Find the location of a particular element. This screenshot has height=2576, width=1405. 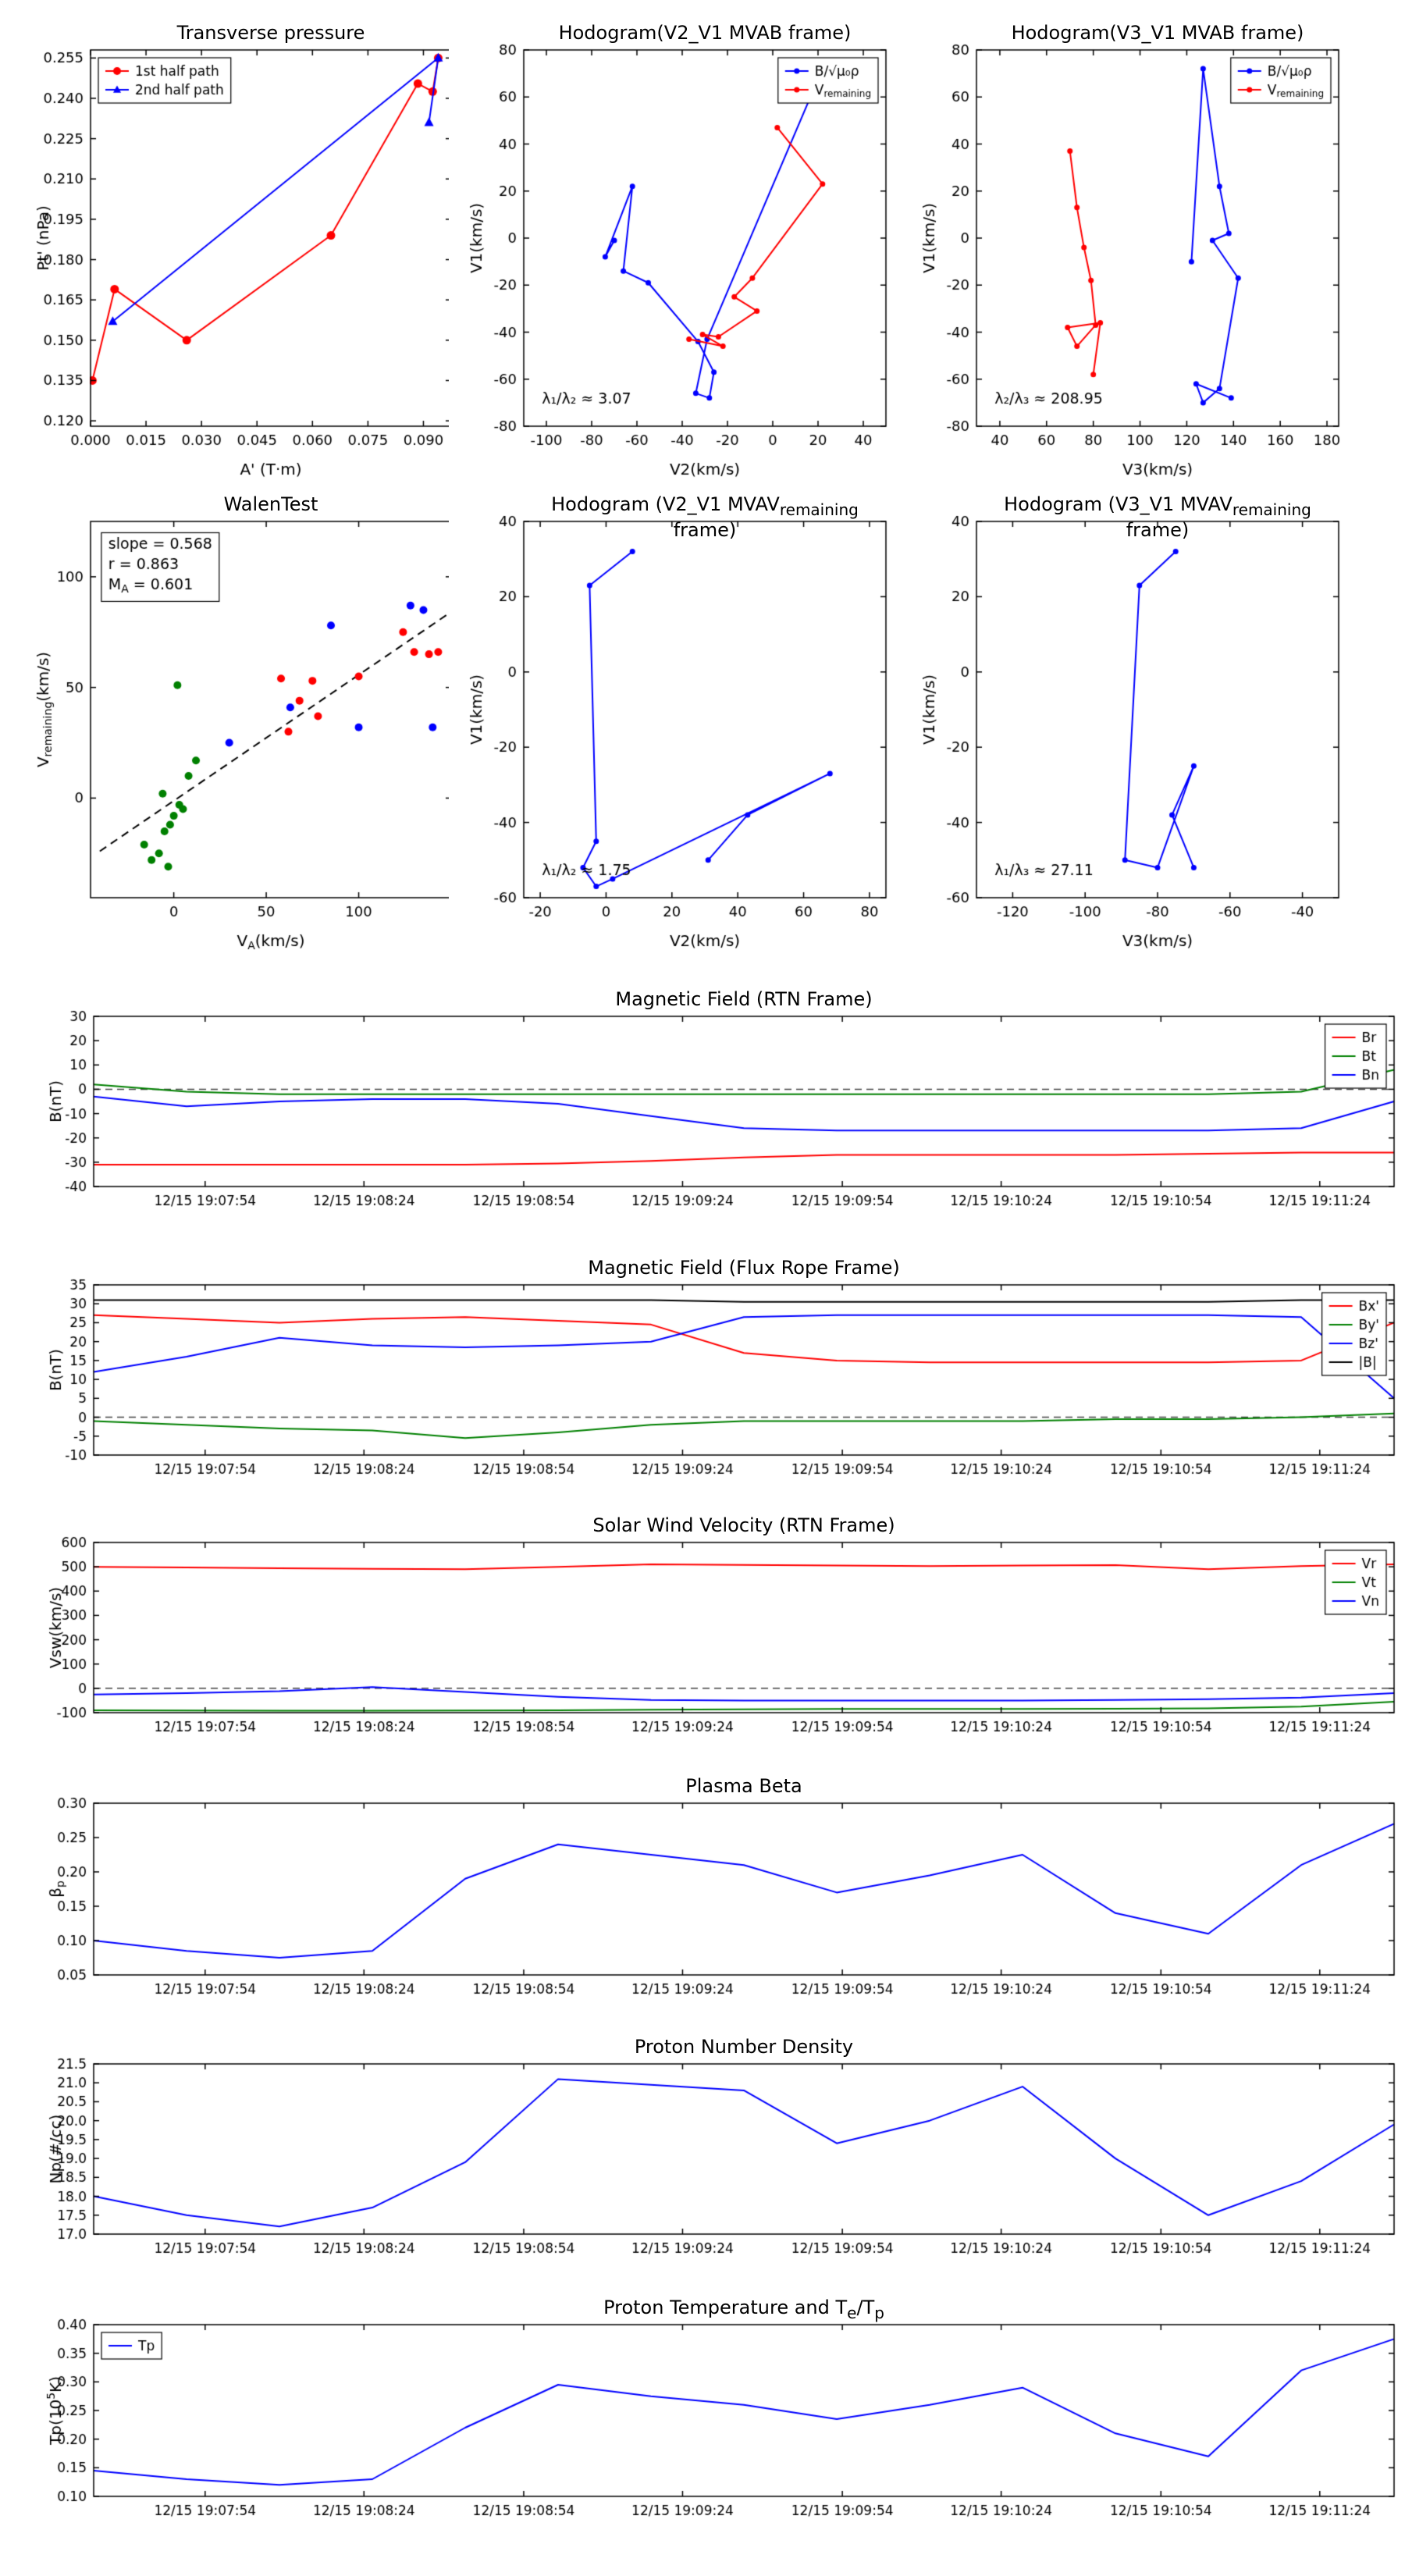

chart-title: Hodogram (V2_V1 MVAVremaining frame) is located at coordinates (705, 517).